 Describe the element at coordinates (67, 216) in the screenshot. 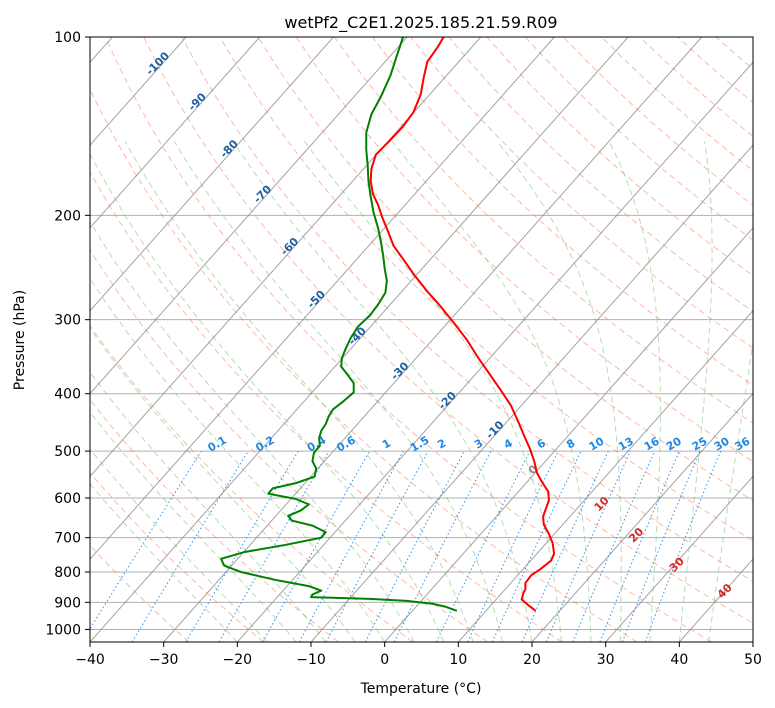

I see `y-tick-label: 200` at that location.